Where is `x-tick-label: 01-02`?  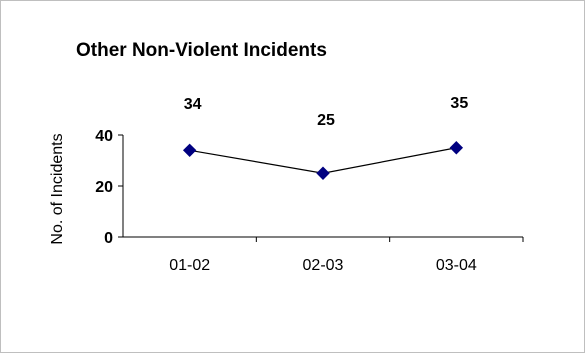 x-tick-label: 01-02 is located at coordinates (189, 265).